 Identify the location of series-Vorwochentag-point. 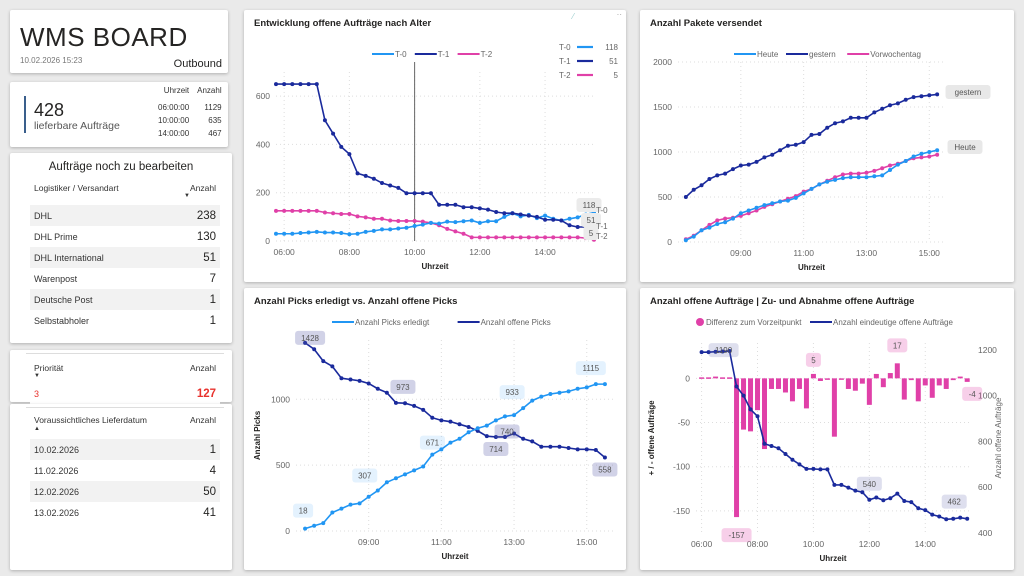
(850, 173).